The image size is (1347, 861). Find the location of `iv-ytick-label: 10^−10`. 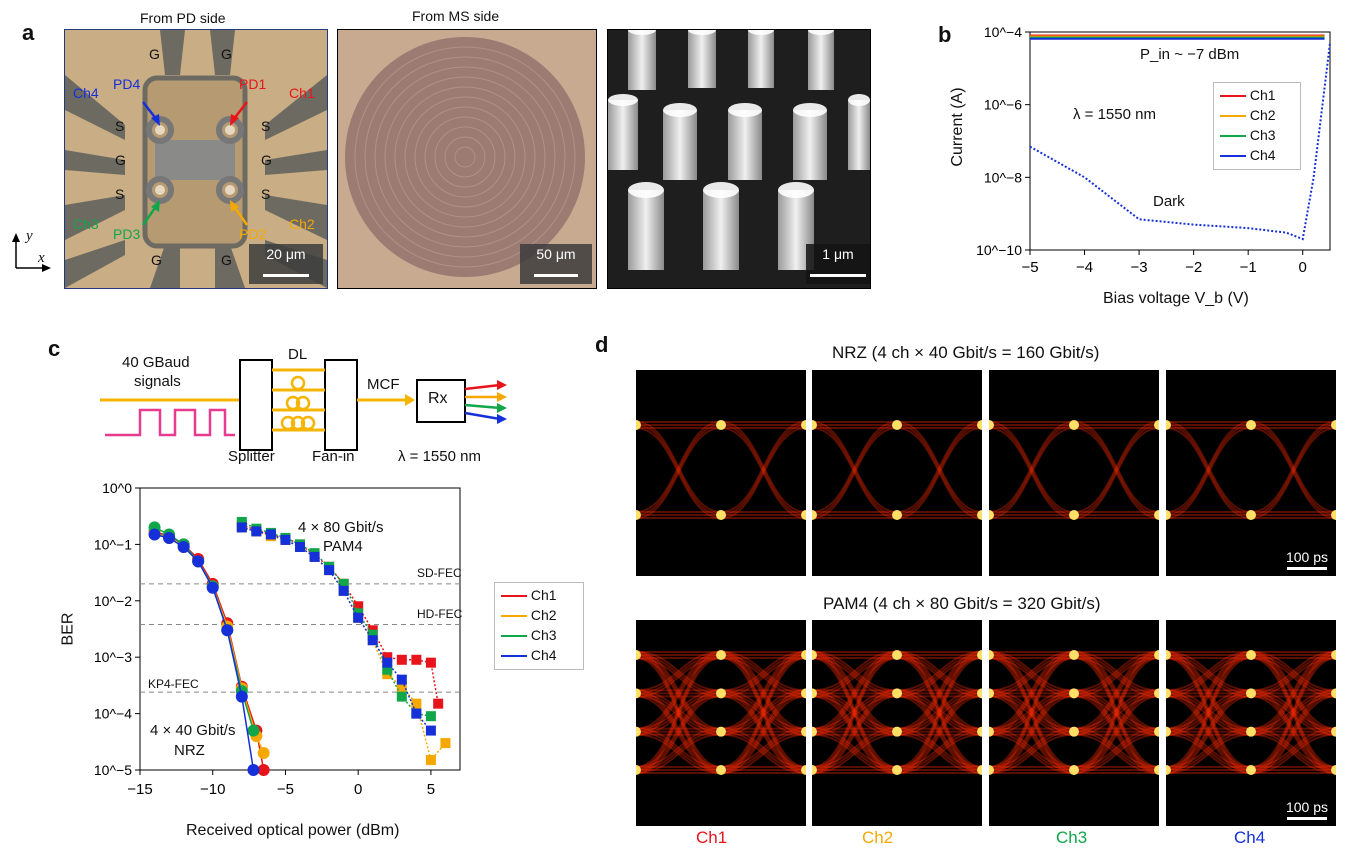

iv-ytick-label: 10^−10 is located at coordinates (999, 250).